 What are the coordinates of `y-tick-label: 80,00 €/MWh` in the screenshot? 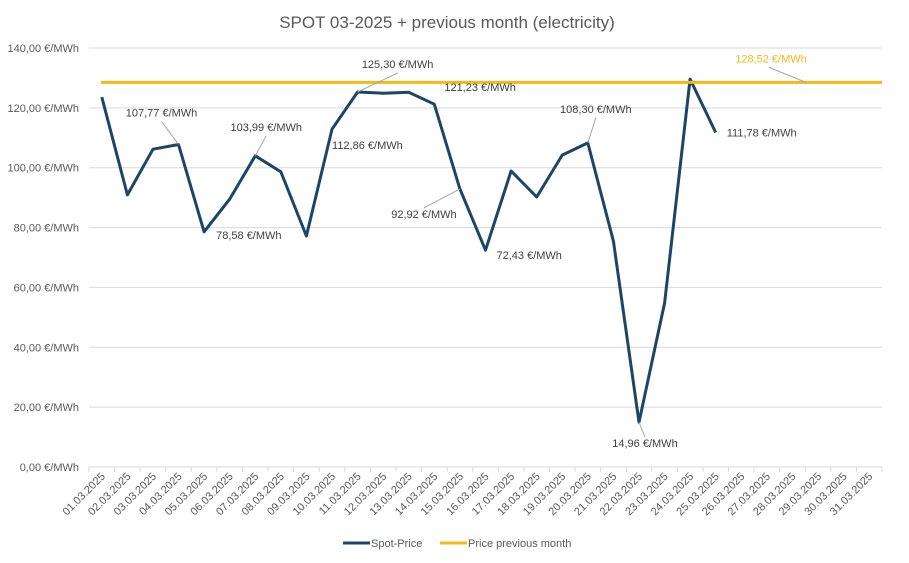 It's located at (46, 229).